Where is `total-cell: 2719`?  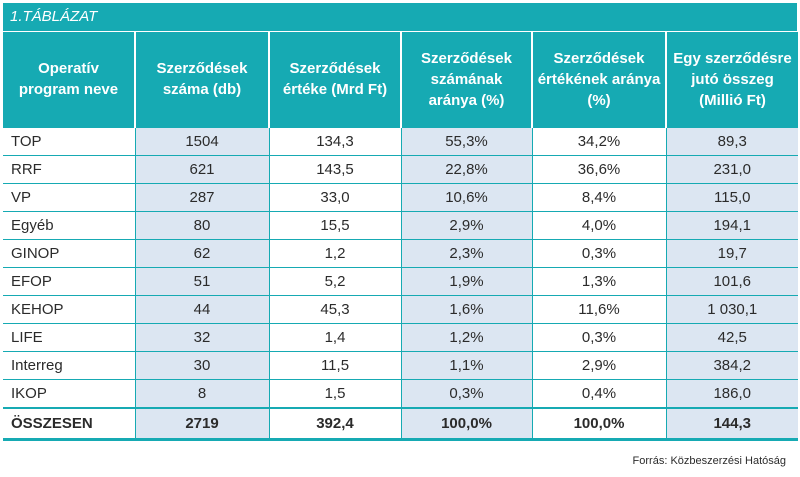
total-cell: 2719 is located at coordinates (201, 424).